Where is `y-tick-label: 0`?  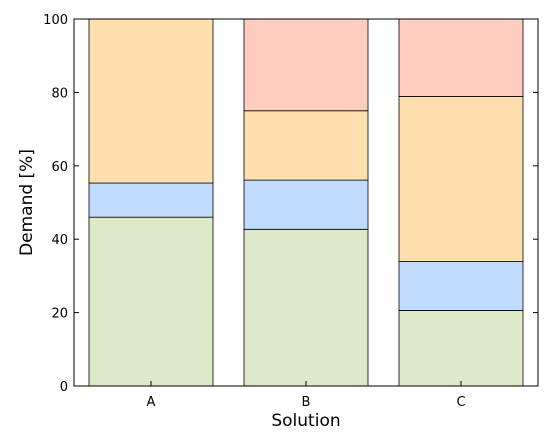 y-tick-label: 0 is located at coordinates (64, 387).